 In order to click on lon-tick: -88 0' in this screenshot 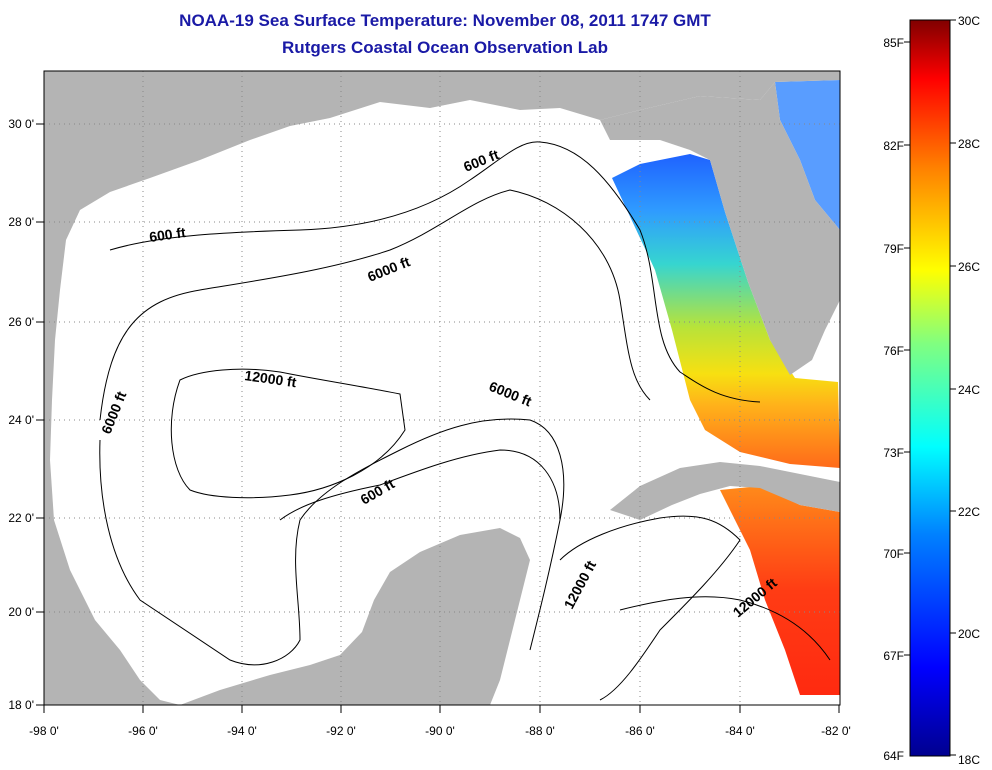, I will do `click(540, 731)`.